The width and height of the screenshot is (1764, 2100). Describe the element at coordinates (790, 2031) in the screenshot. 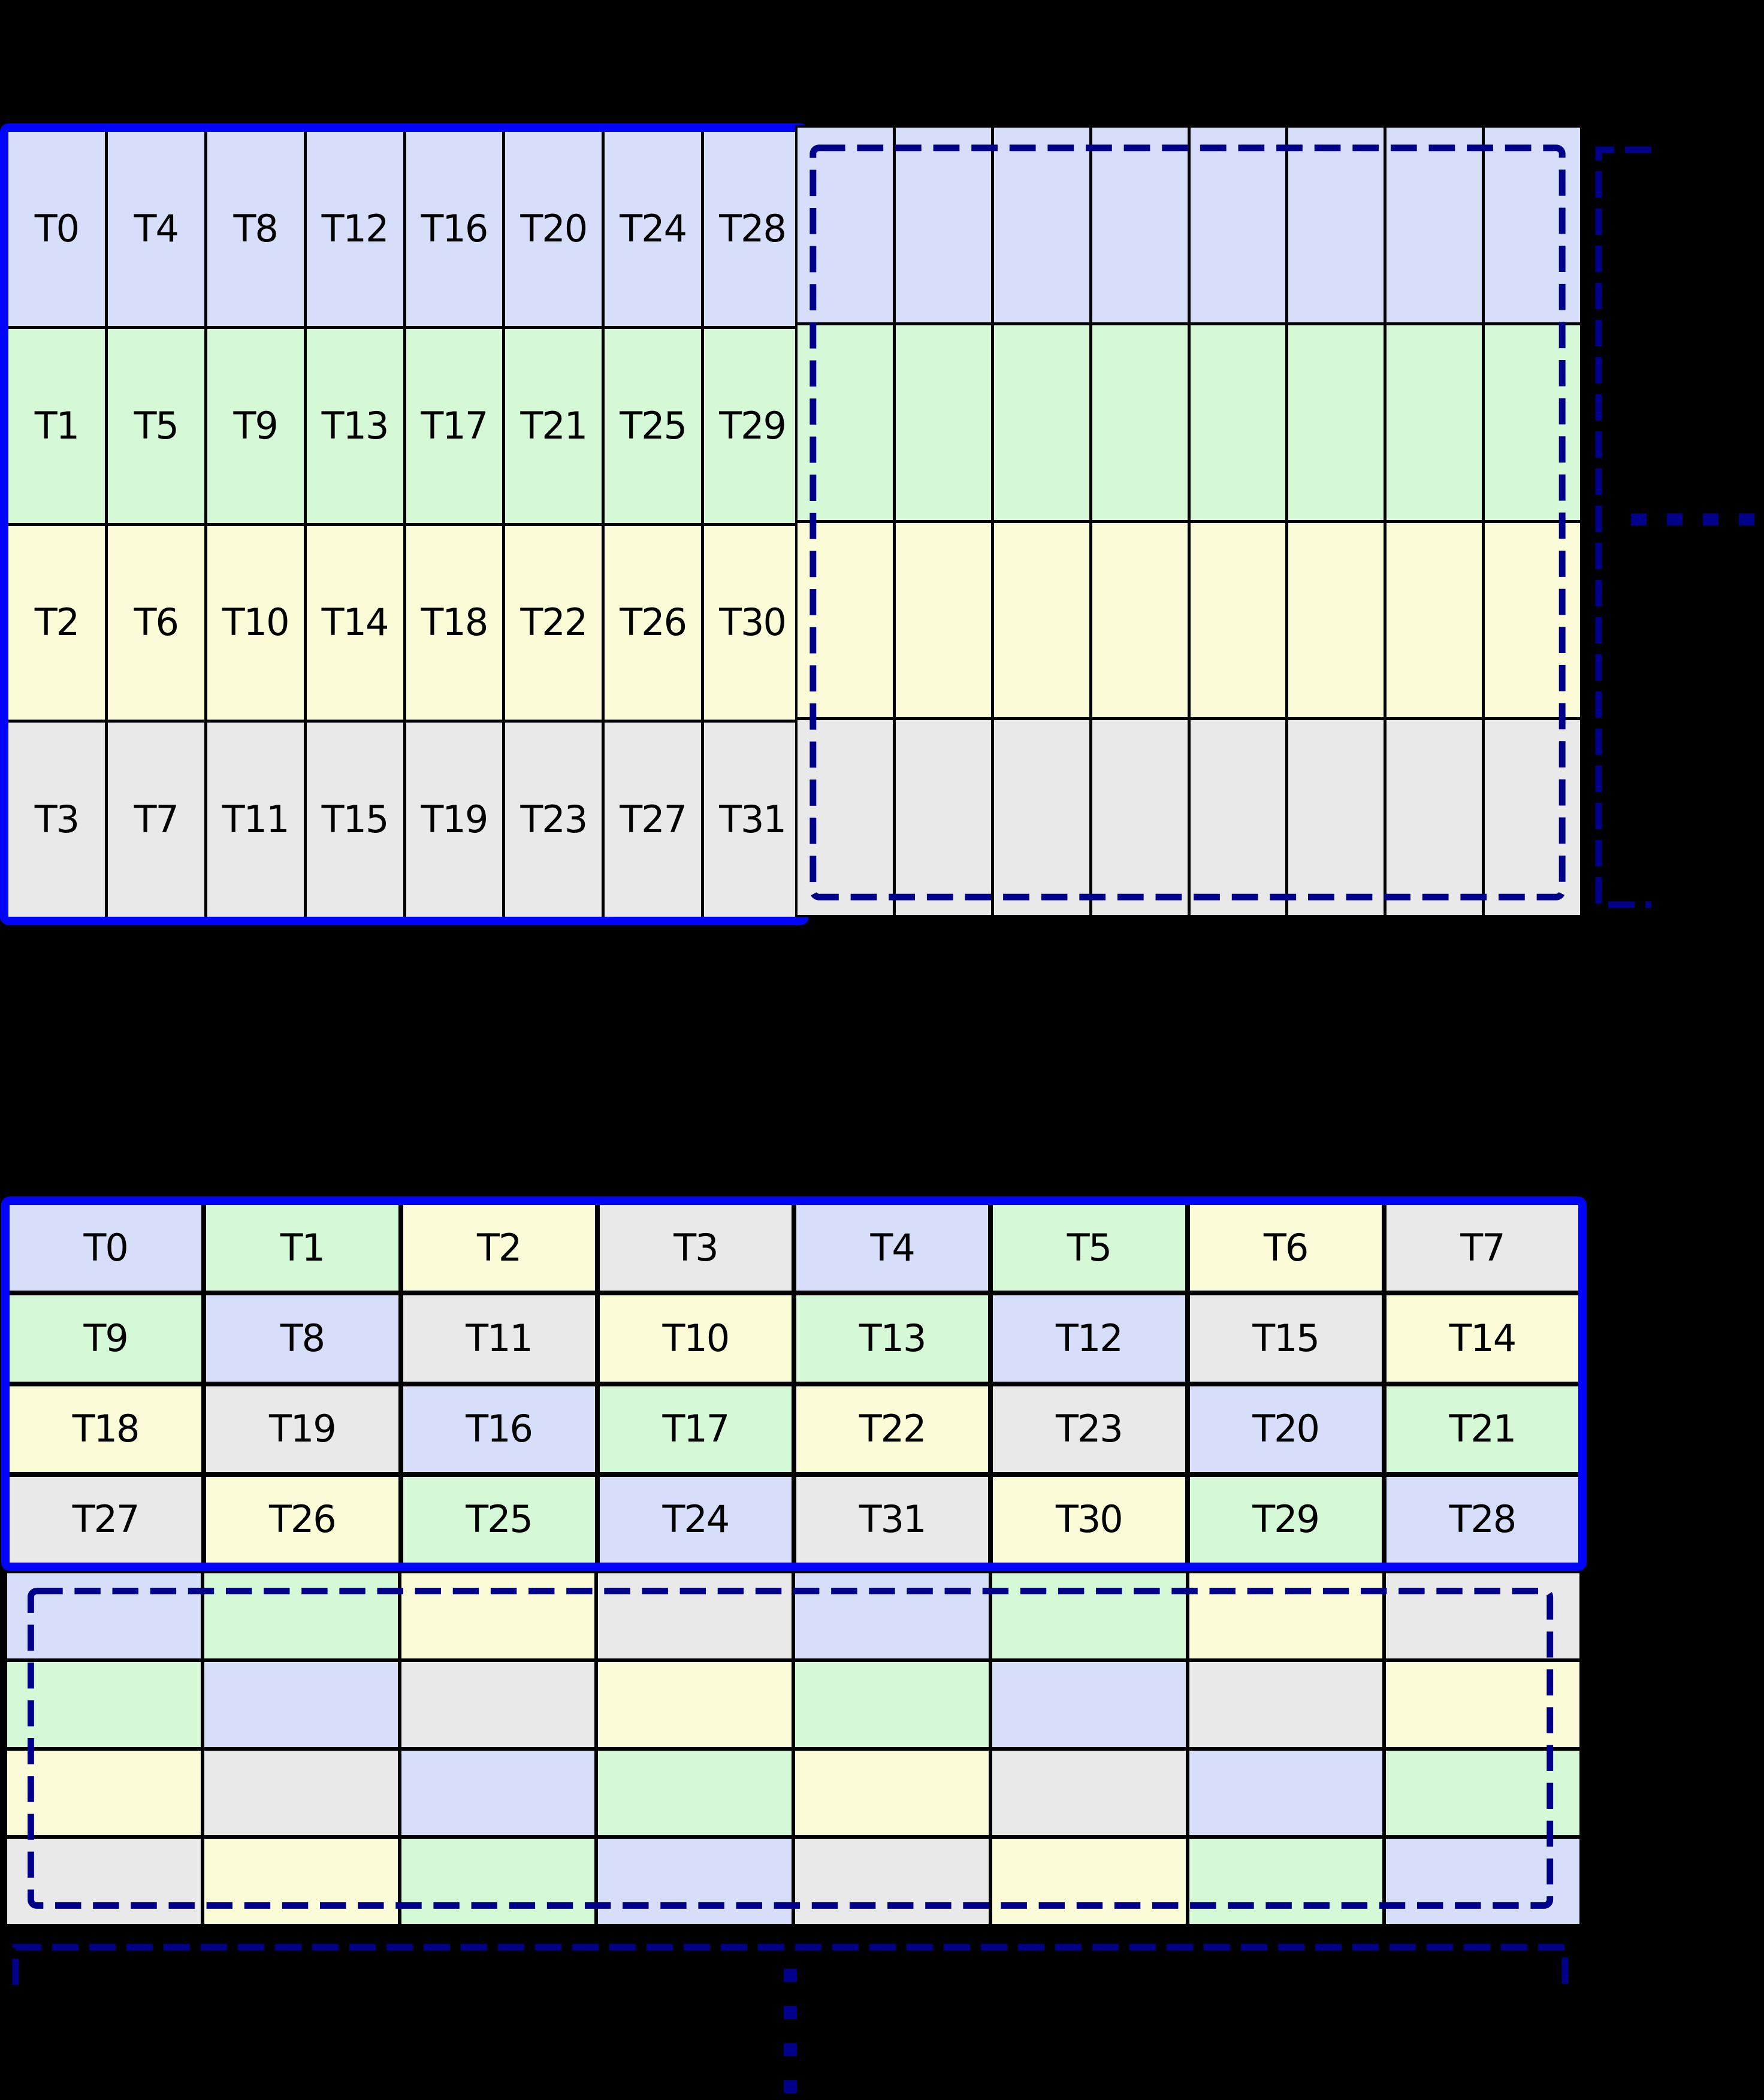

I see `ellipsis-vertical-icon` at that location.